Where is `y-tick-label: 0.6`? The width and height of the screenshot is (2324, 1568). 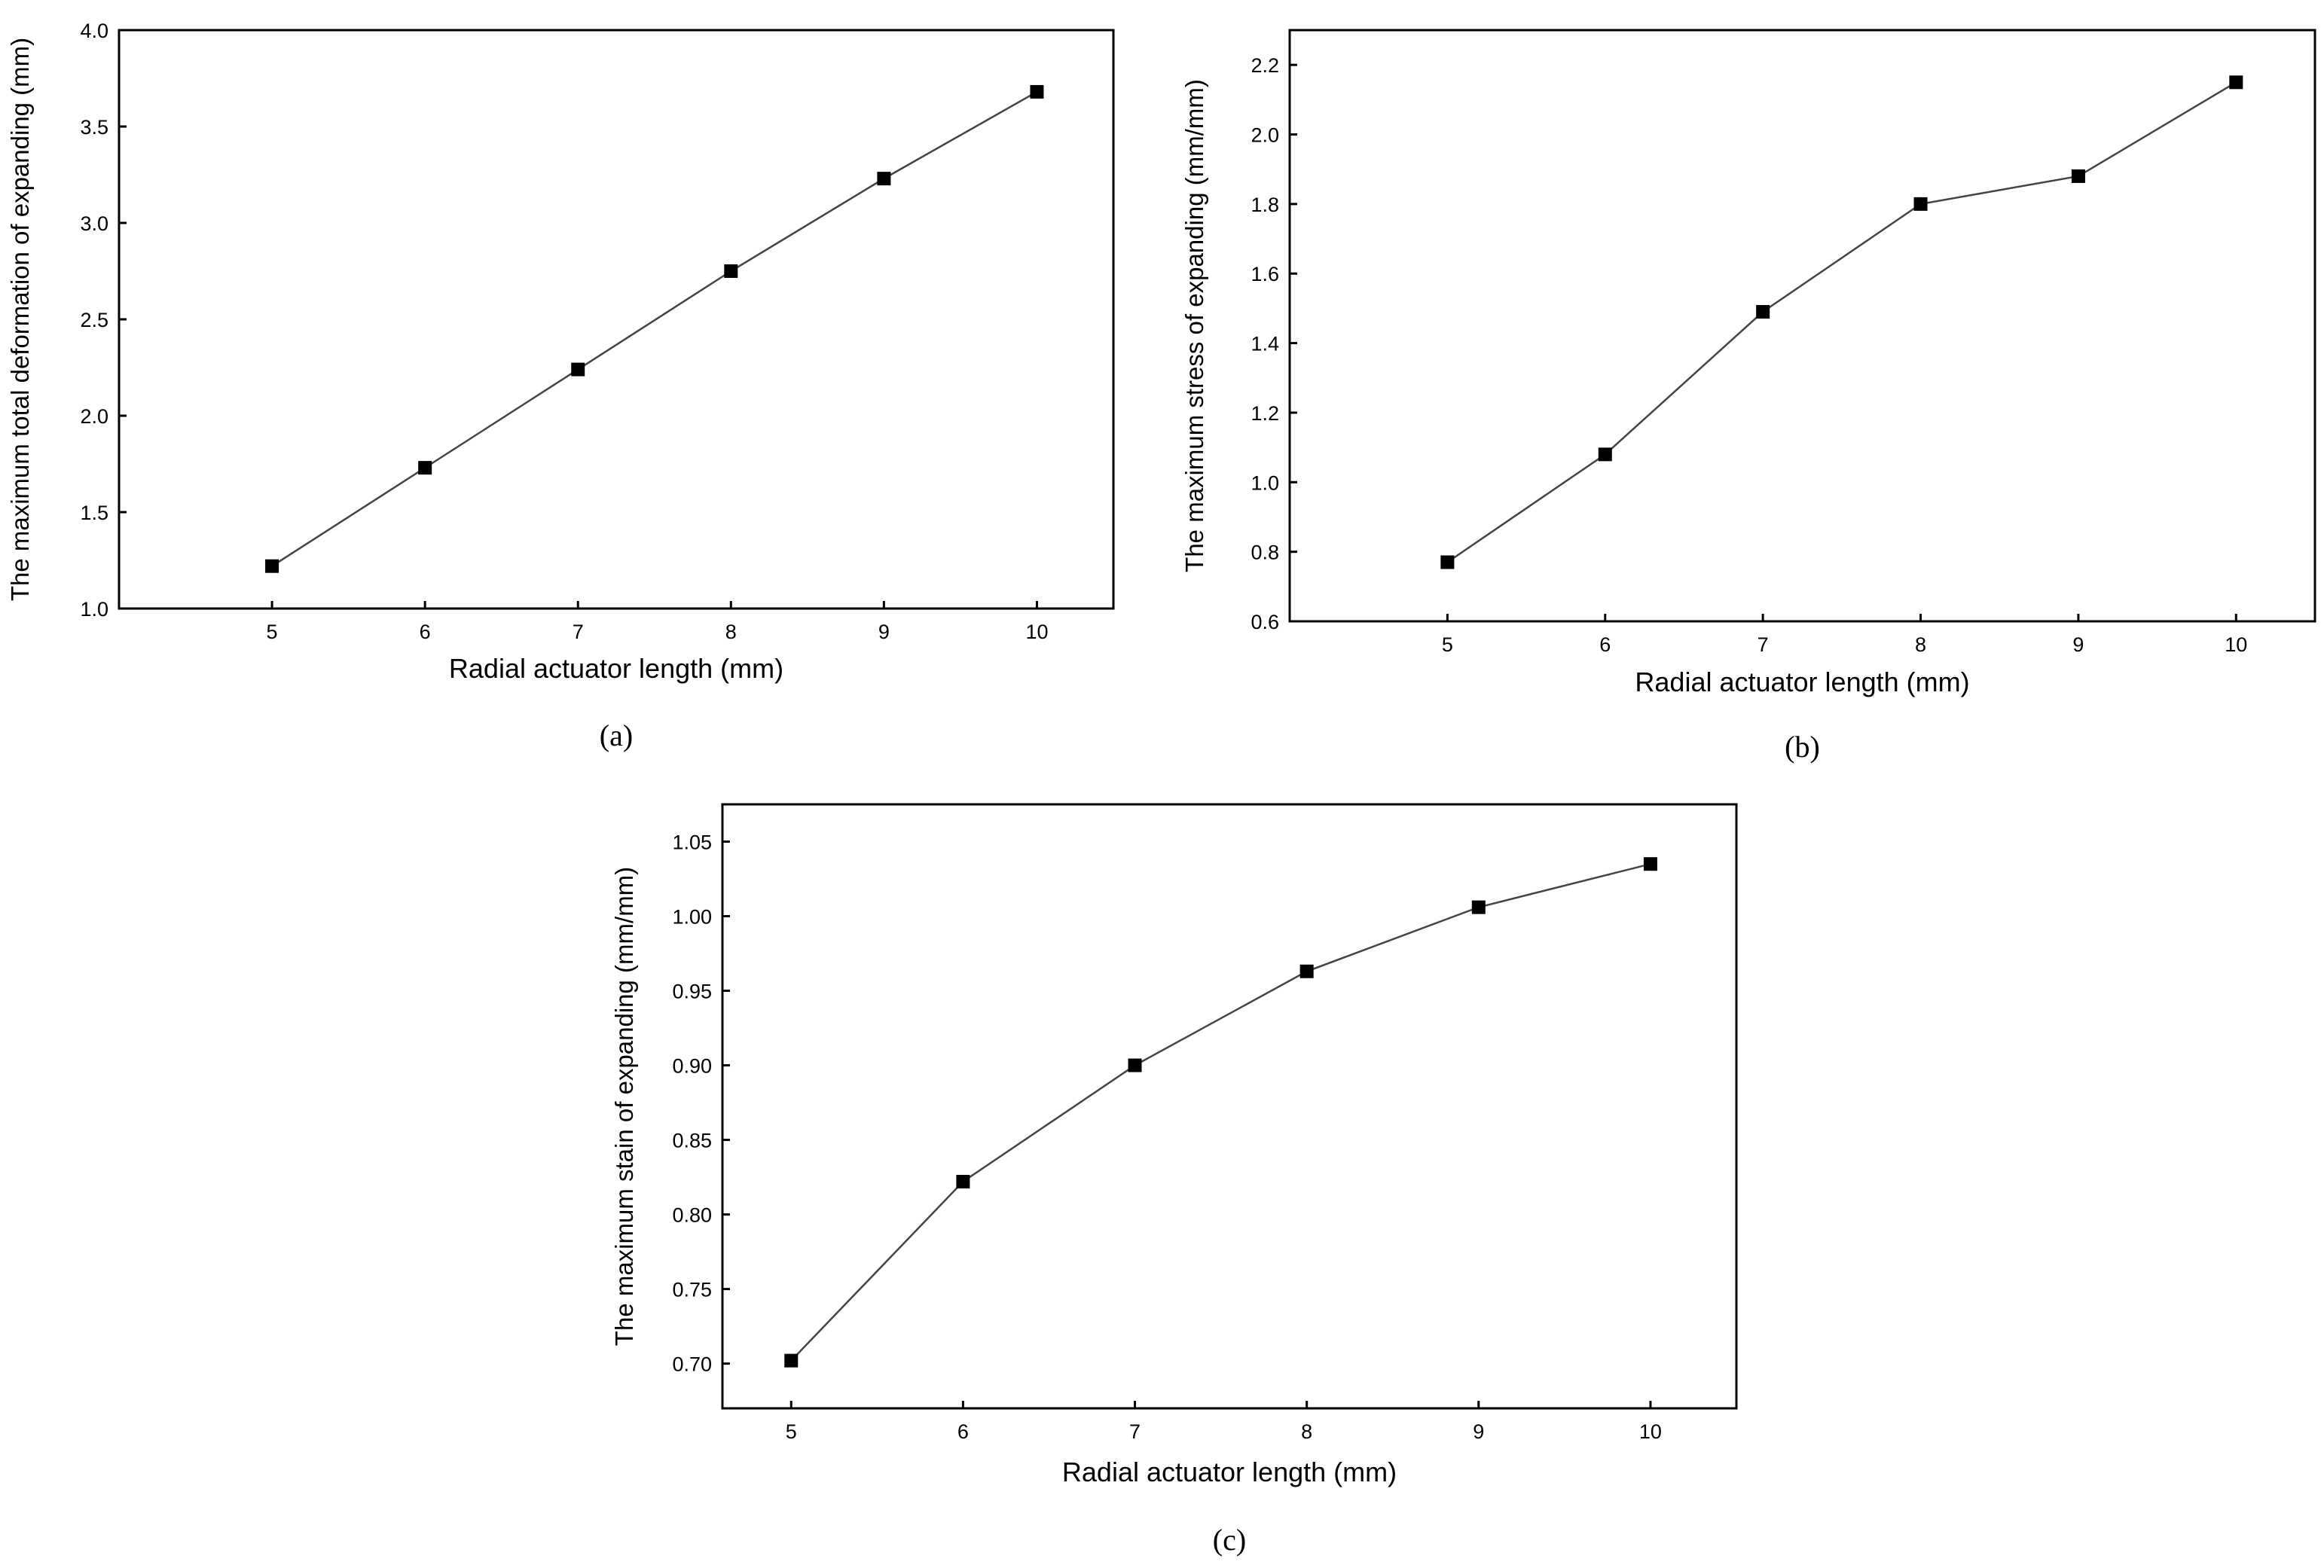 y-tick-label: 0.6 is located at coordinates (1265, 622).